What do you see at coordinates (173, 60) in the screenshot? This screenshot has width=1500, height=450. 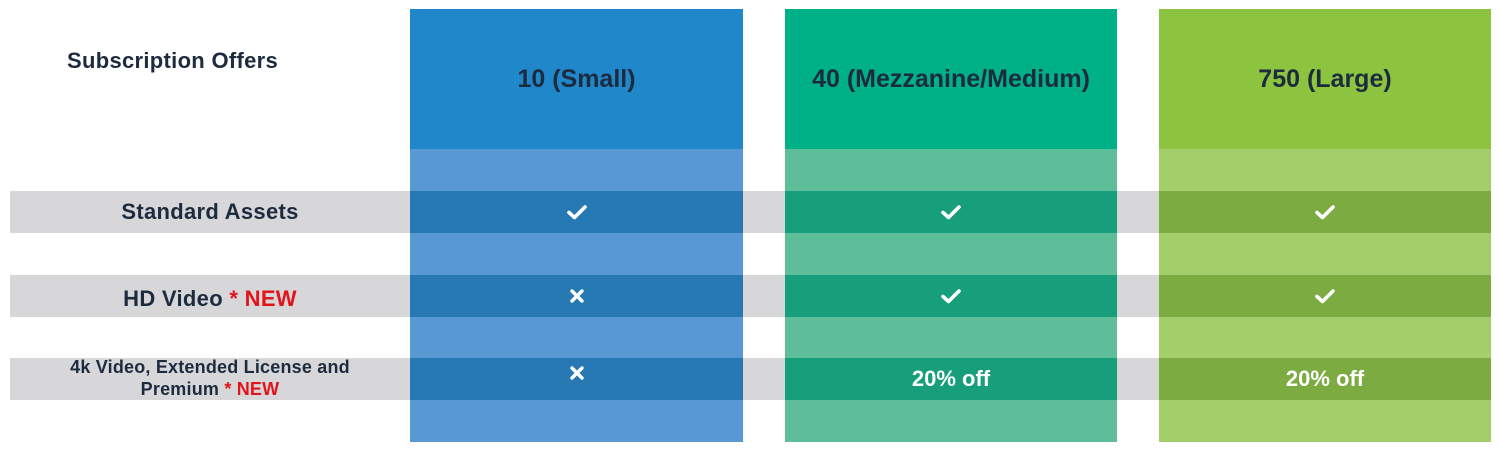 I see `page-title: Subscription Offers` at bounding box center [173, 60].